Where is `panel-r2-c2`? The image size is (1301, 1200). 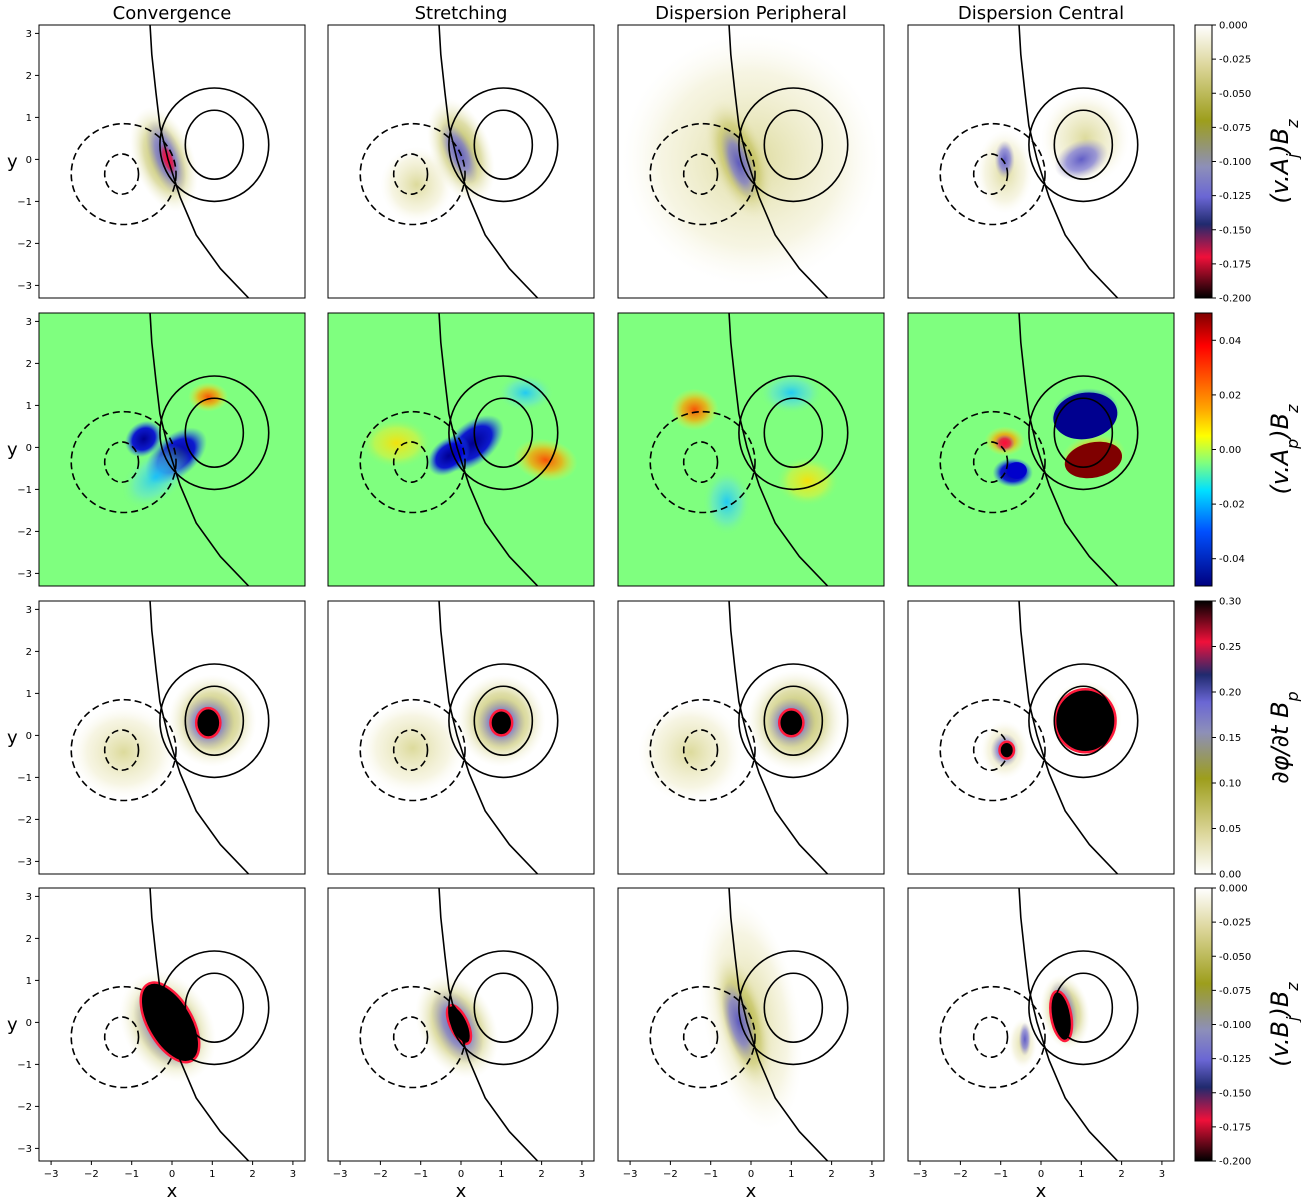 panel-r2-c2 is located at coordinates (461, 449).